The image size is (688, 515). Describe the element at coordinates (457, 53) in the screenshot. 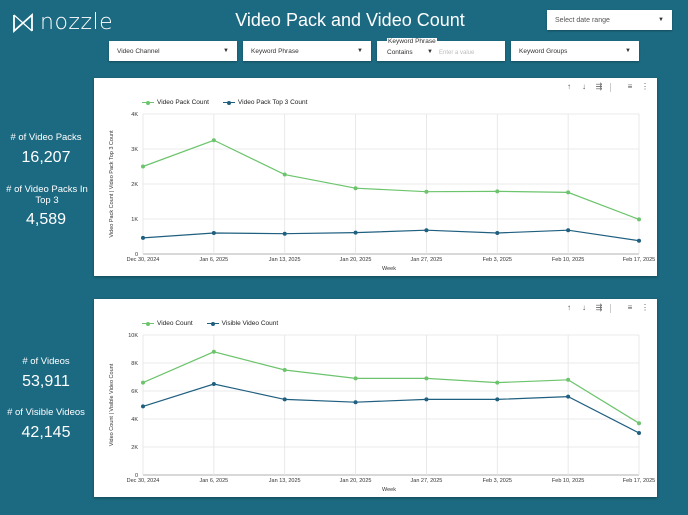

I see `keyword-phrase-input: Enter a value` at that location.